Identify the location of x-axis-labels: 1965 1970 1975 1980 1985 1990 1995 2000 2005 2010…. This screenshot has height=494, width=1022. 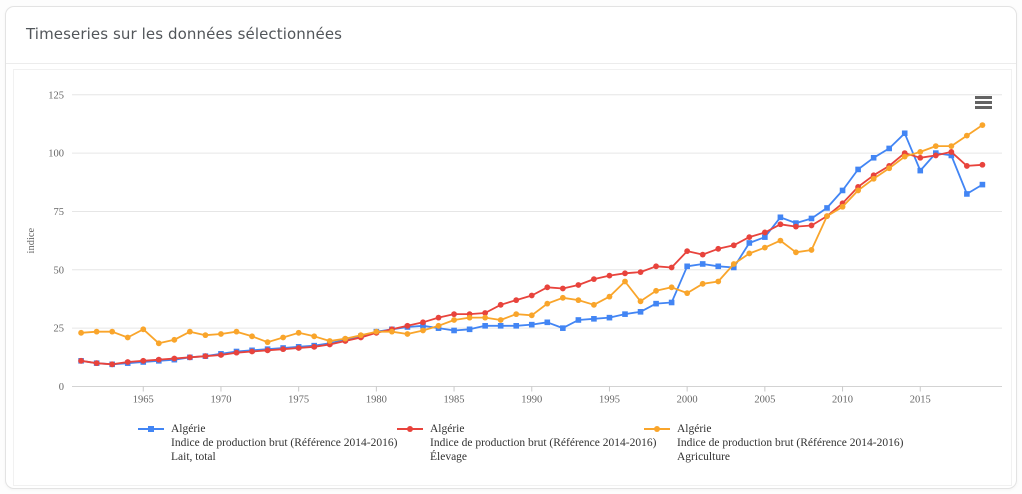
(532, 400).